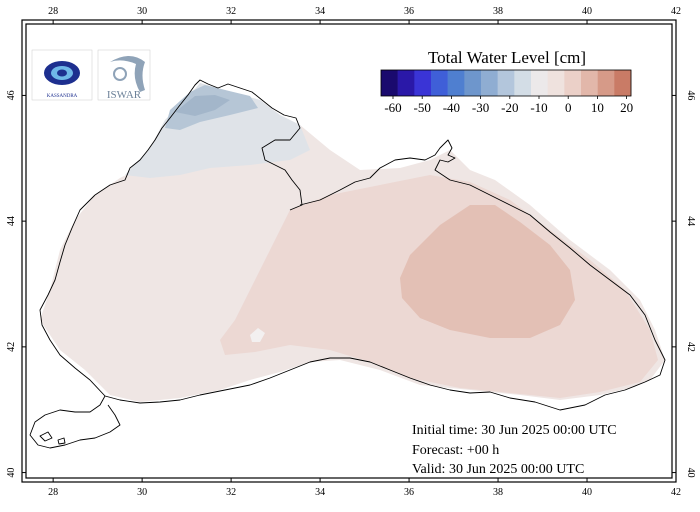  I want to click on kassandra-logo-text: KASSANDRA, so click(62, 96).